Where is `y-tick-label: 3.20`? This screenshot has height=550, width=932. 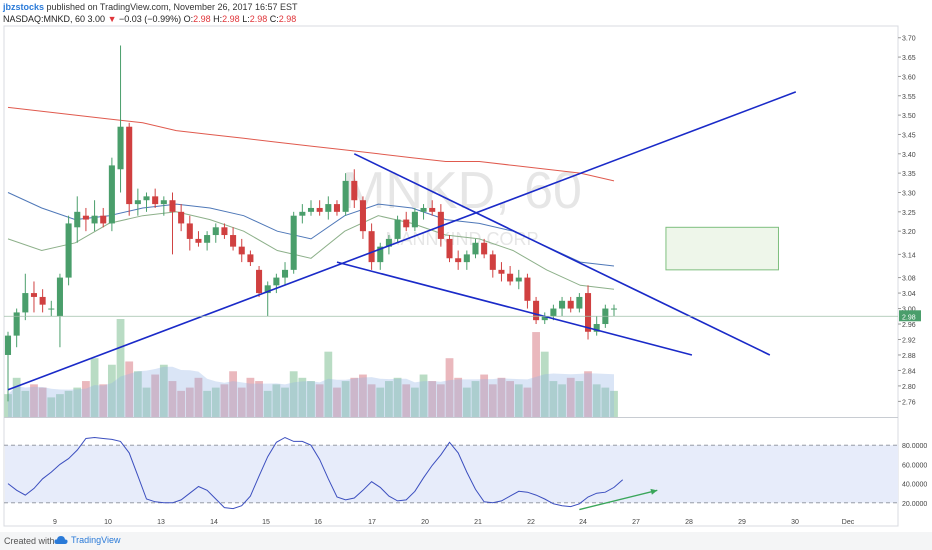 y-tick-label: 3.20 is located at coordinates (909, 232).